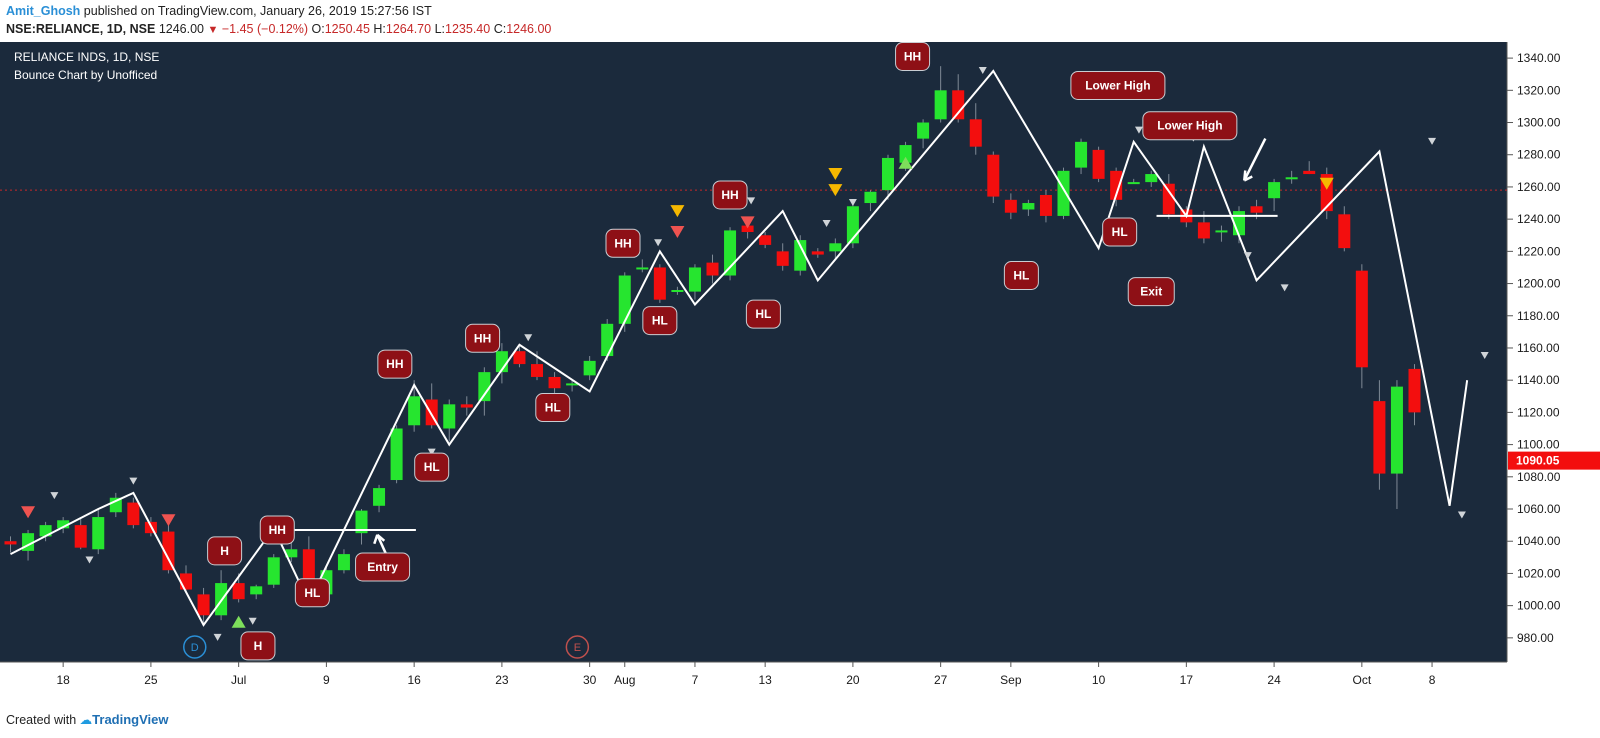 The image size is (1600, 738). I want to click on author-link: Amit_Ghosh, so click(43, 11).